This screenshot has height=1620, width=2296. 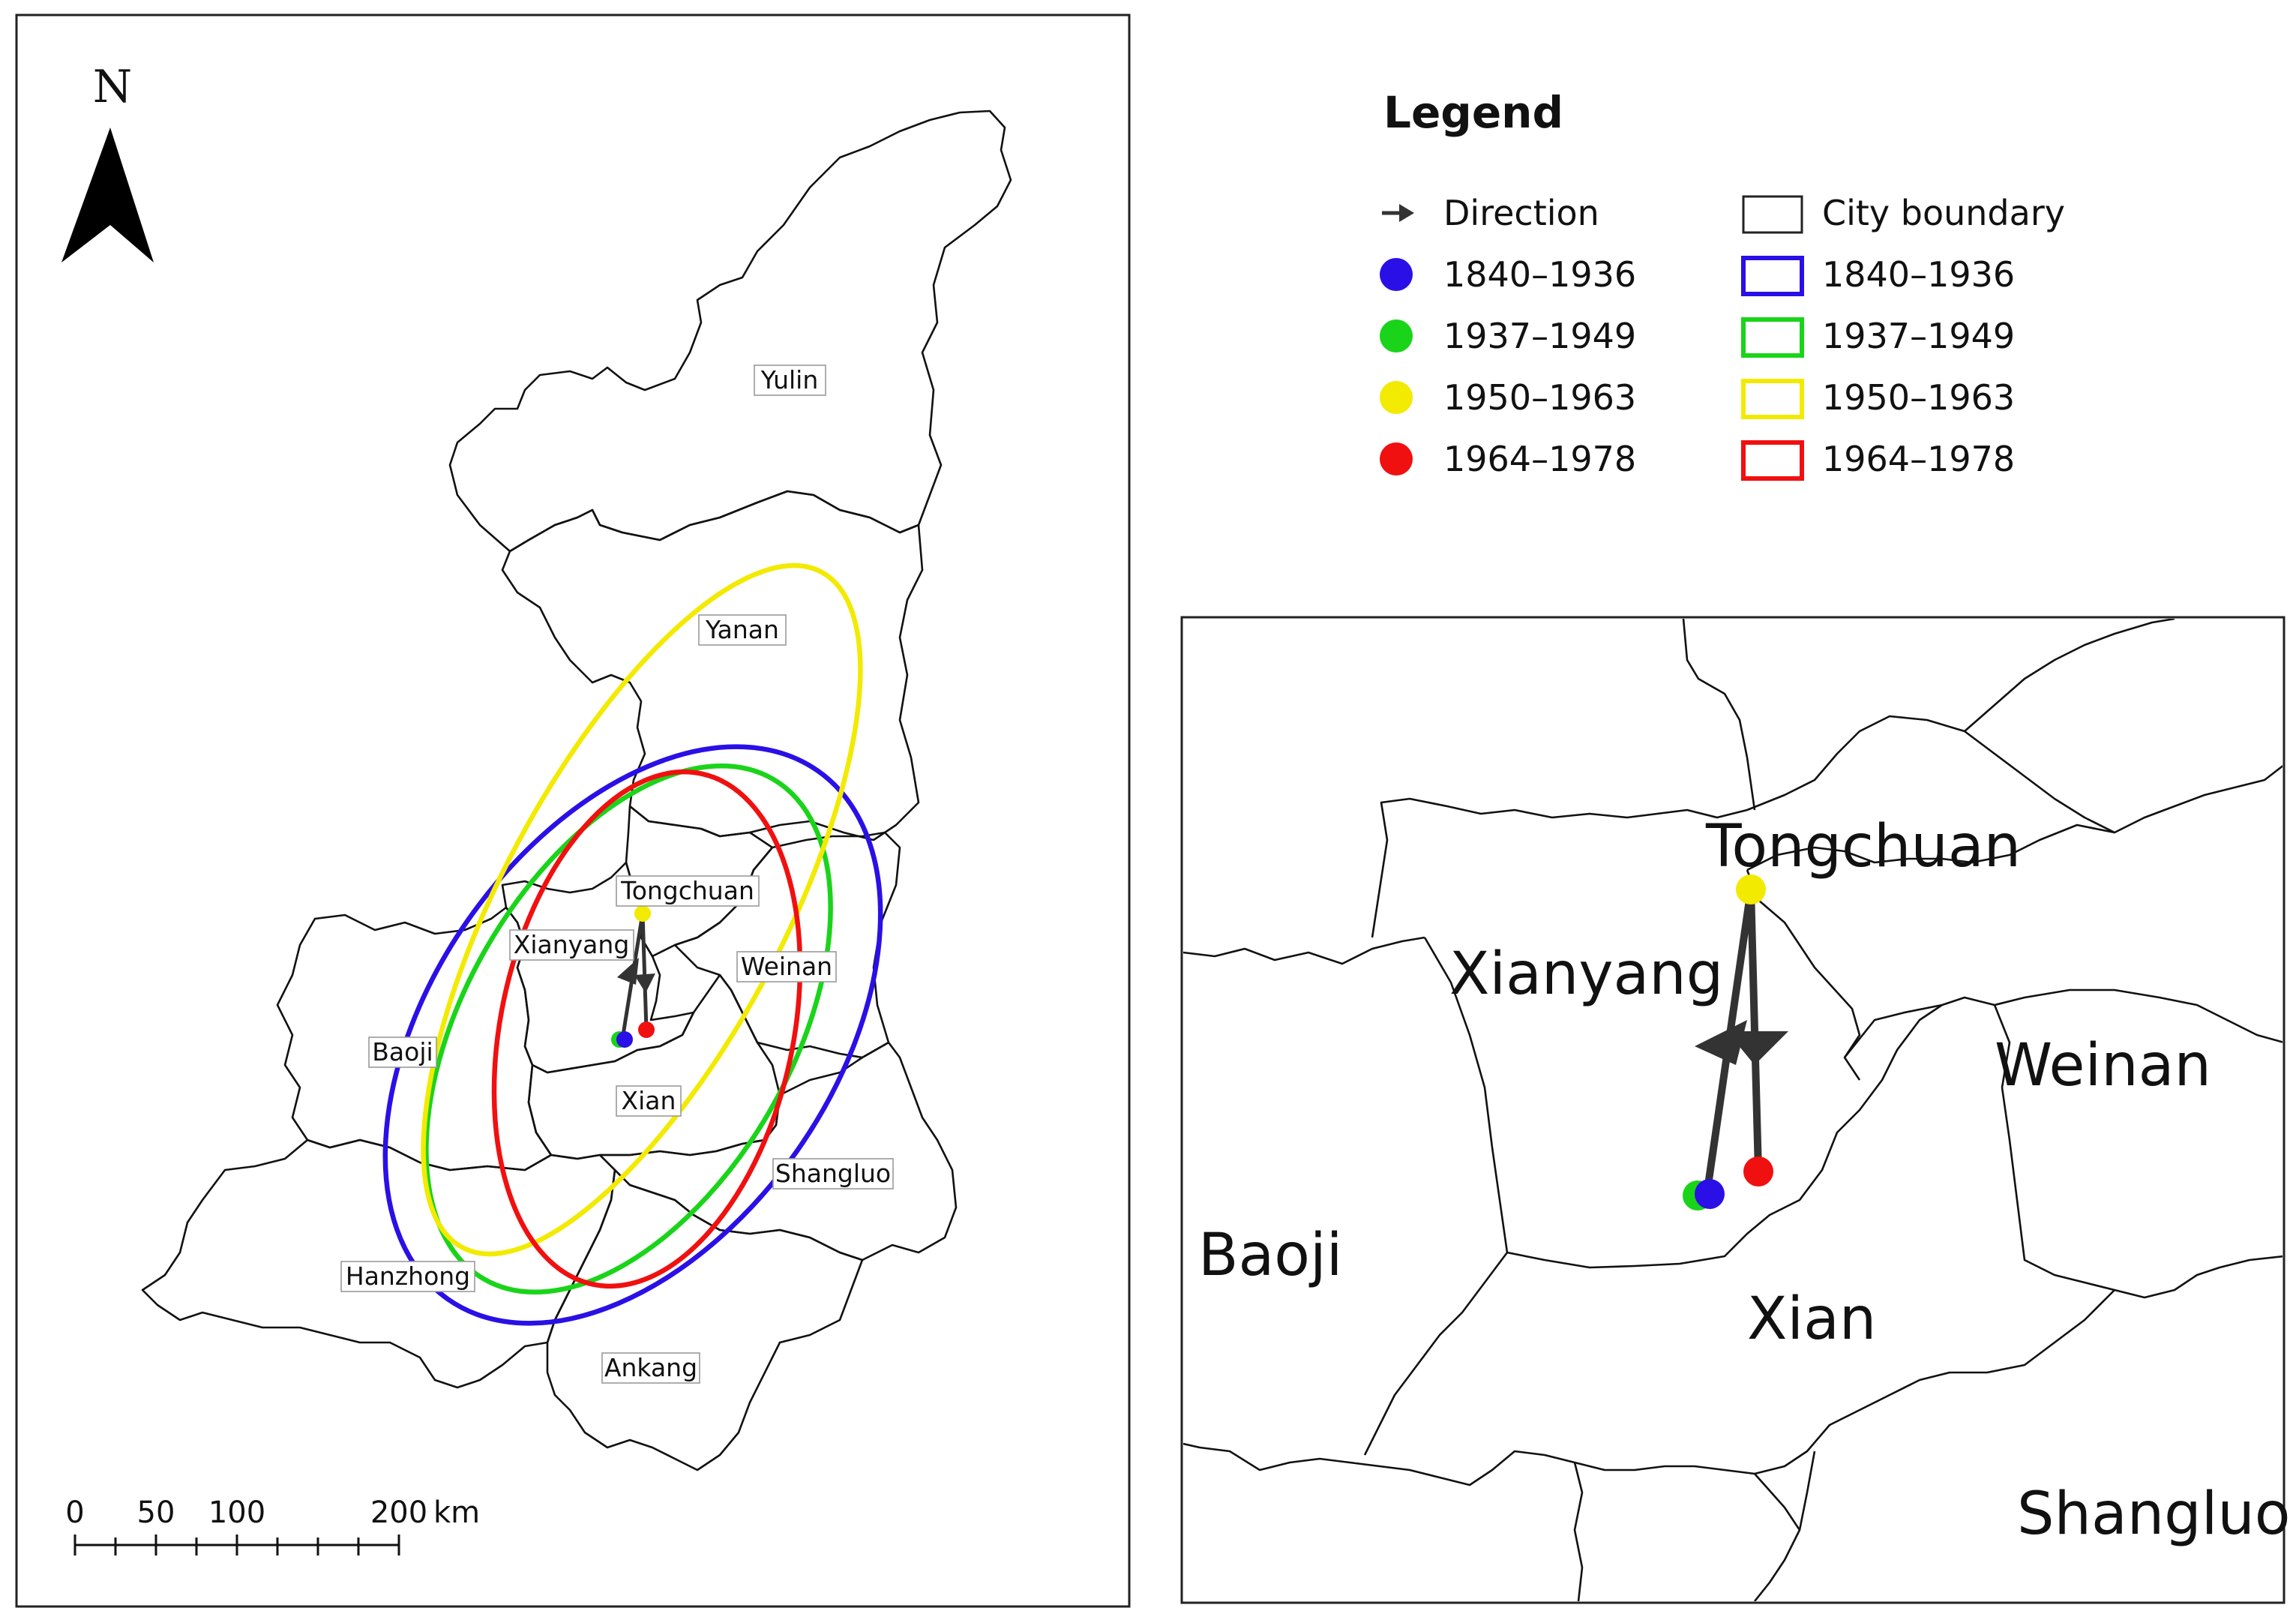 I want to click on svg-text: Ankang, so click(x=650, y=1367).